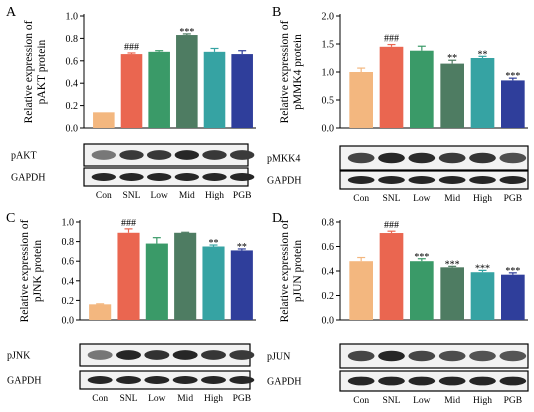 Image resolution: width=534 pixels, height=412 pixels. I want to click on blot-target: pJUN, so click(398, 356).